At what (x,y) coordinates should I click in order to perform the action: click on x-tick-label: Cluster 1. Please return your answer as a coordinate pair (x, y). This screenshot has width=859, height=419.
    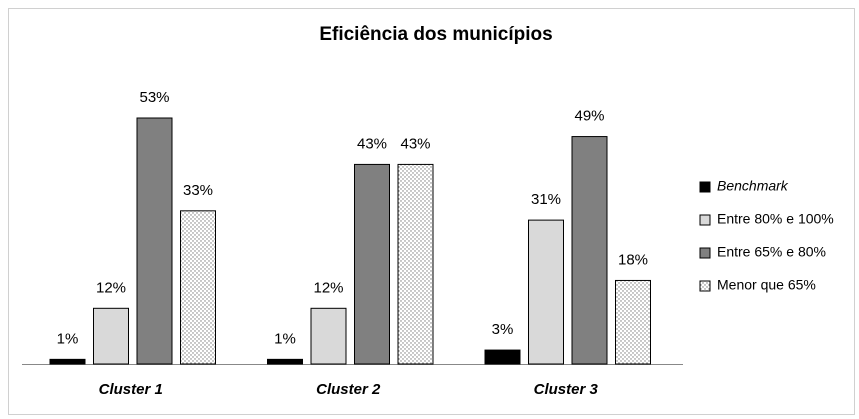
    Looking at the image, I should click on (131, 389).